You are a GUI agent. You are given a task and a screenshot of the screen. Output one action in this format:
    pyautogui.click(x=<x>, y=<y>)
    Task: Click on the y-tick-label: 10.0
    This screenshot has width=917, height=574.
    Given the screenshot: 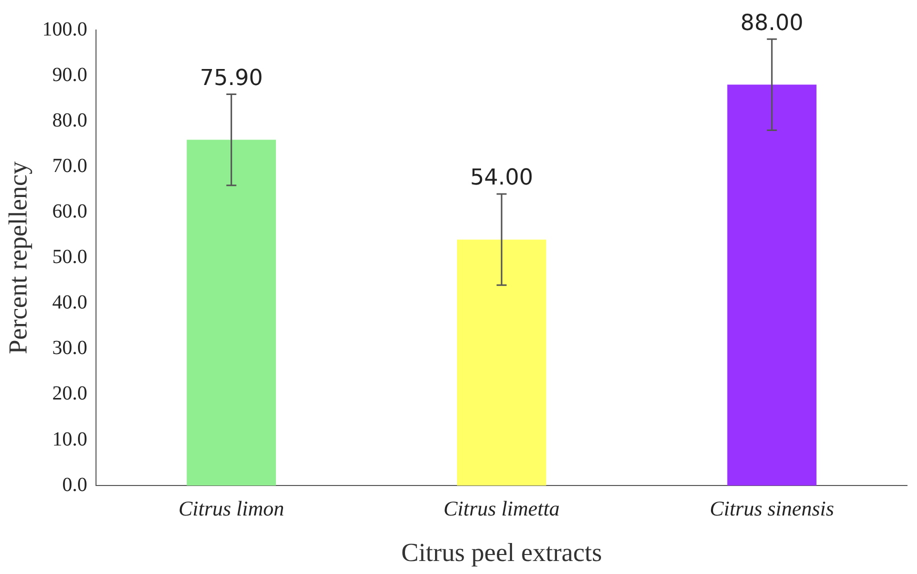 What is the action you would take?
    pyautogui.click(x=70, y=439)
    